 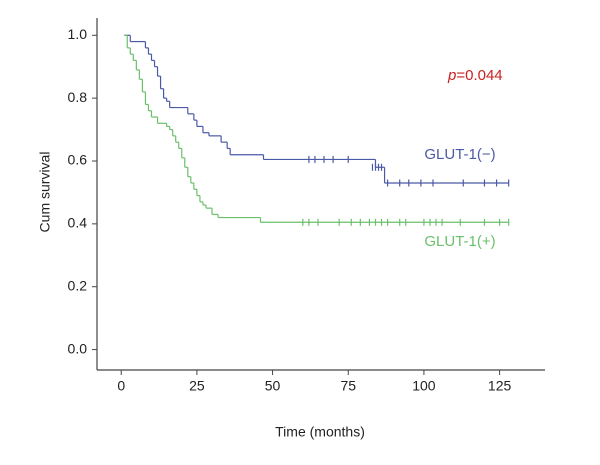 I want to click on p-value: p=0.044, so click(x=475, y=75).